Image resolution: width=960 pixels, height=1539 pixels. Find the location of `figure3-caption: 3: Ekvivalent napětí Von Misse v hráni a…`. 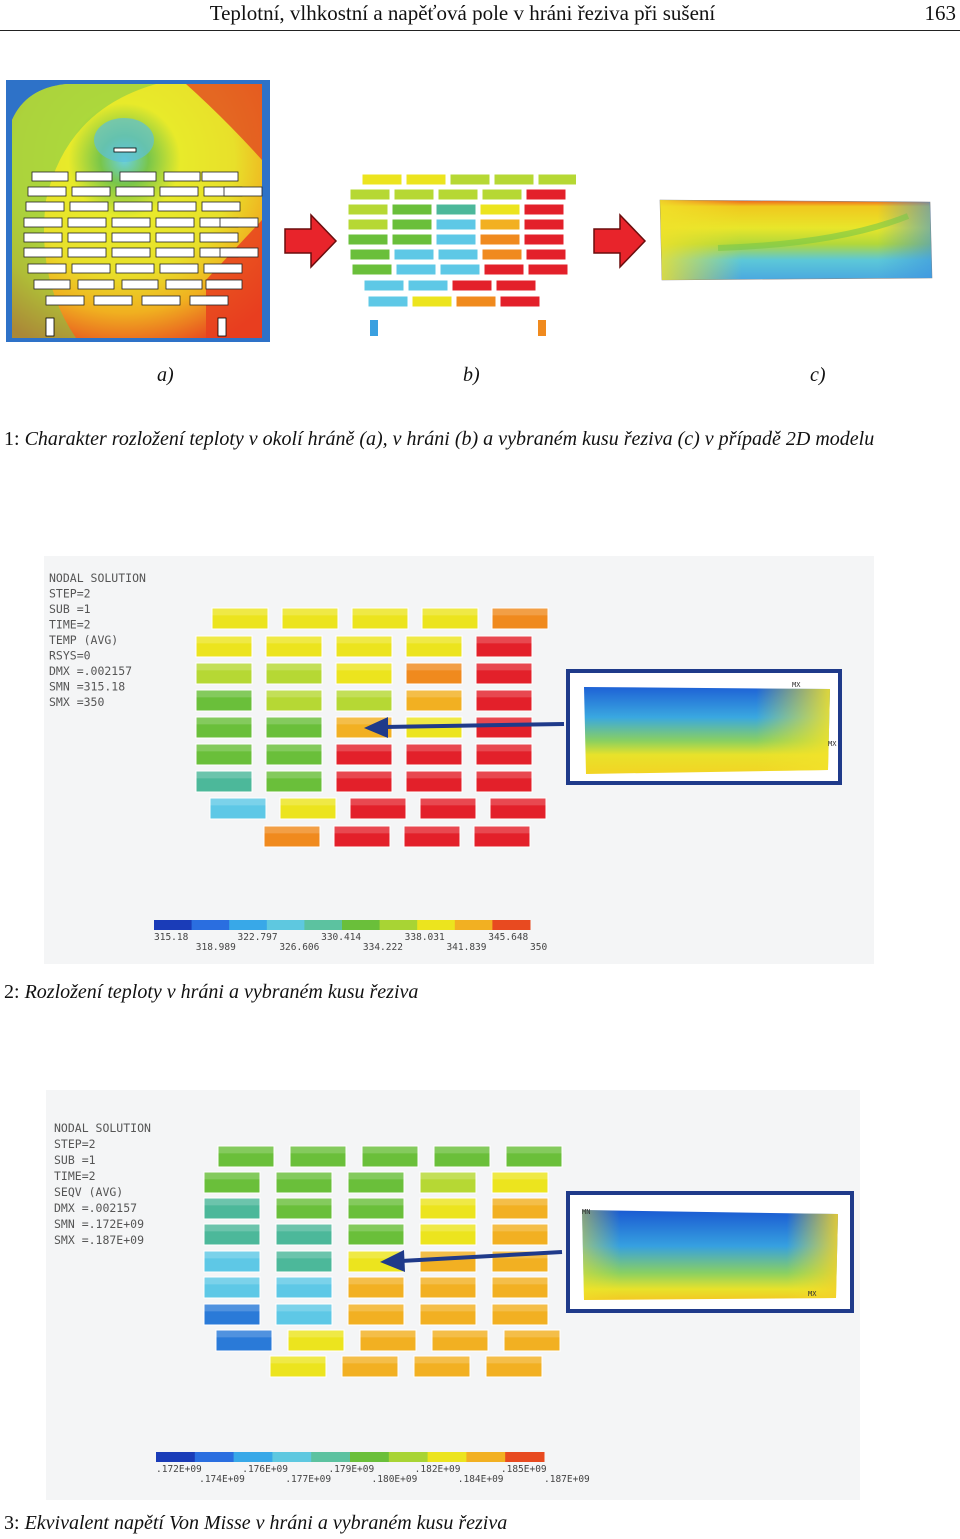

figure3-caption: 3: Ekvivalent napětí Von Misse v hráni a… is located at coordinates (255, 1523).